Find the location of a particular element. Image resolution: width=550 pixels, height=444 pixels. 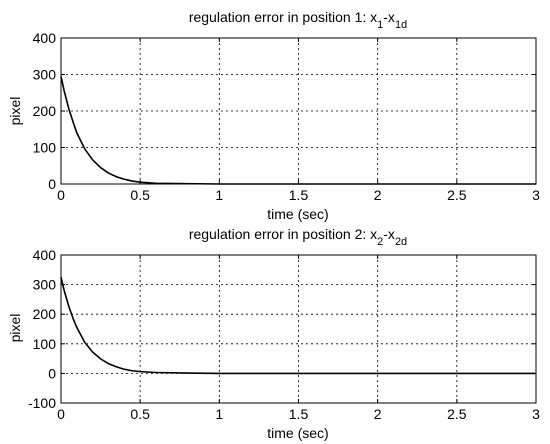

y-tick-label: -100 is located at coordinates (42, 403).